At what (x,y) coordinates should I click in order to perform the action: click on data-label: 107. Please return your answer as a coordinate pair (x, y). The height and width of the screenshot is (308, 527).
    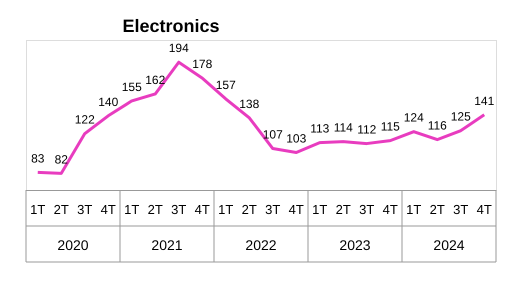
    Looking at the image, I should click on (273, 135).